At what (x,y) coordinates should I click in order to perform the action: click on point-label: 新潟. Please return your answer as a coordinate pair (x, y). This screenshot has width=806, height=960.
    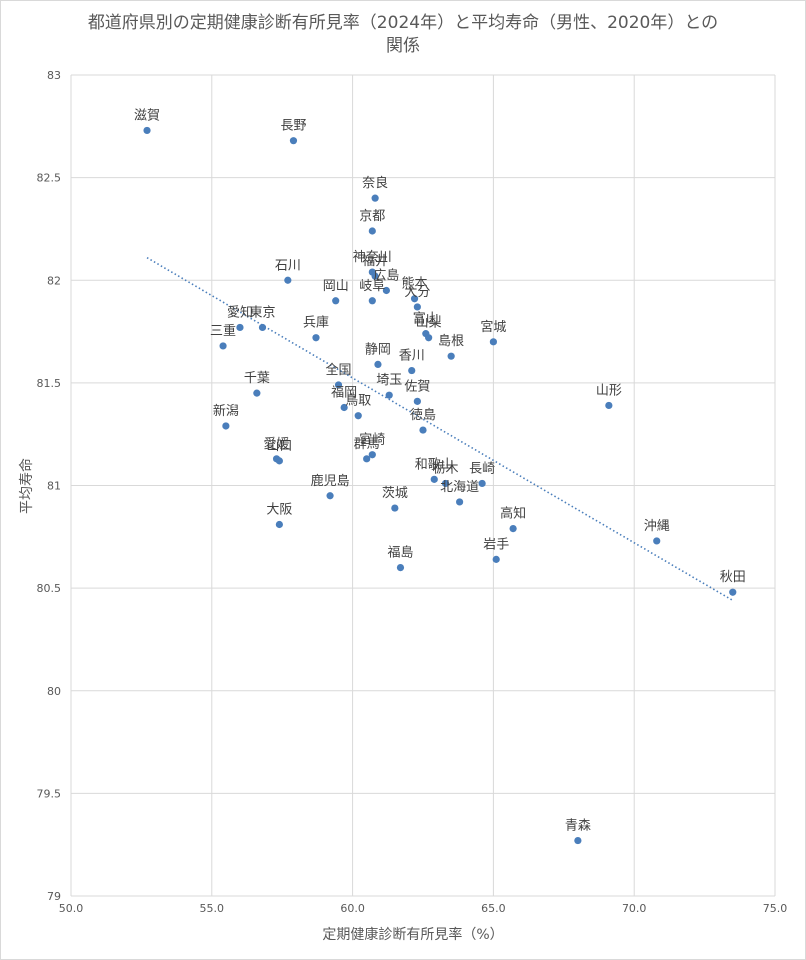
    Looking at the image, I should click on (226, 411).